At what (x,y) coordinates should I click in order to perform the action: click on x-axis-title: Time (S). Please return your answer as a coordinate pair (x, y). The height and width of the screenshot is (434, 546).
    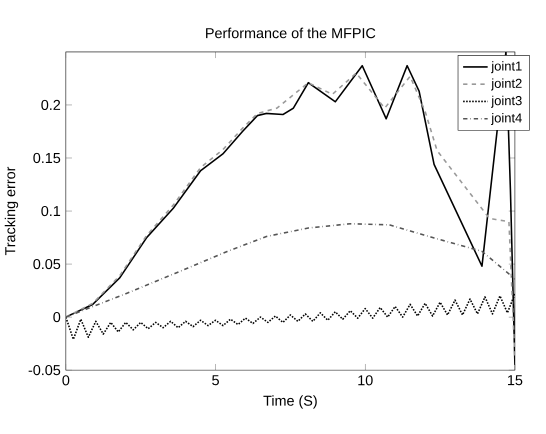
    Looking at the image, I should click on (290, 401).